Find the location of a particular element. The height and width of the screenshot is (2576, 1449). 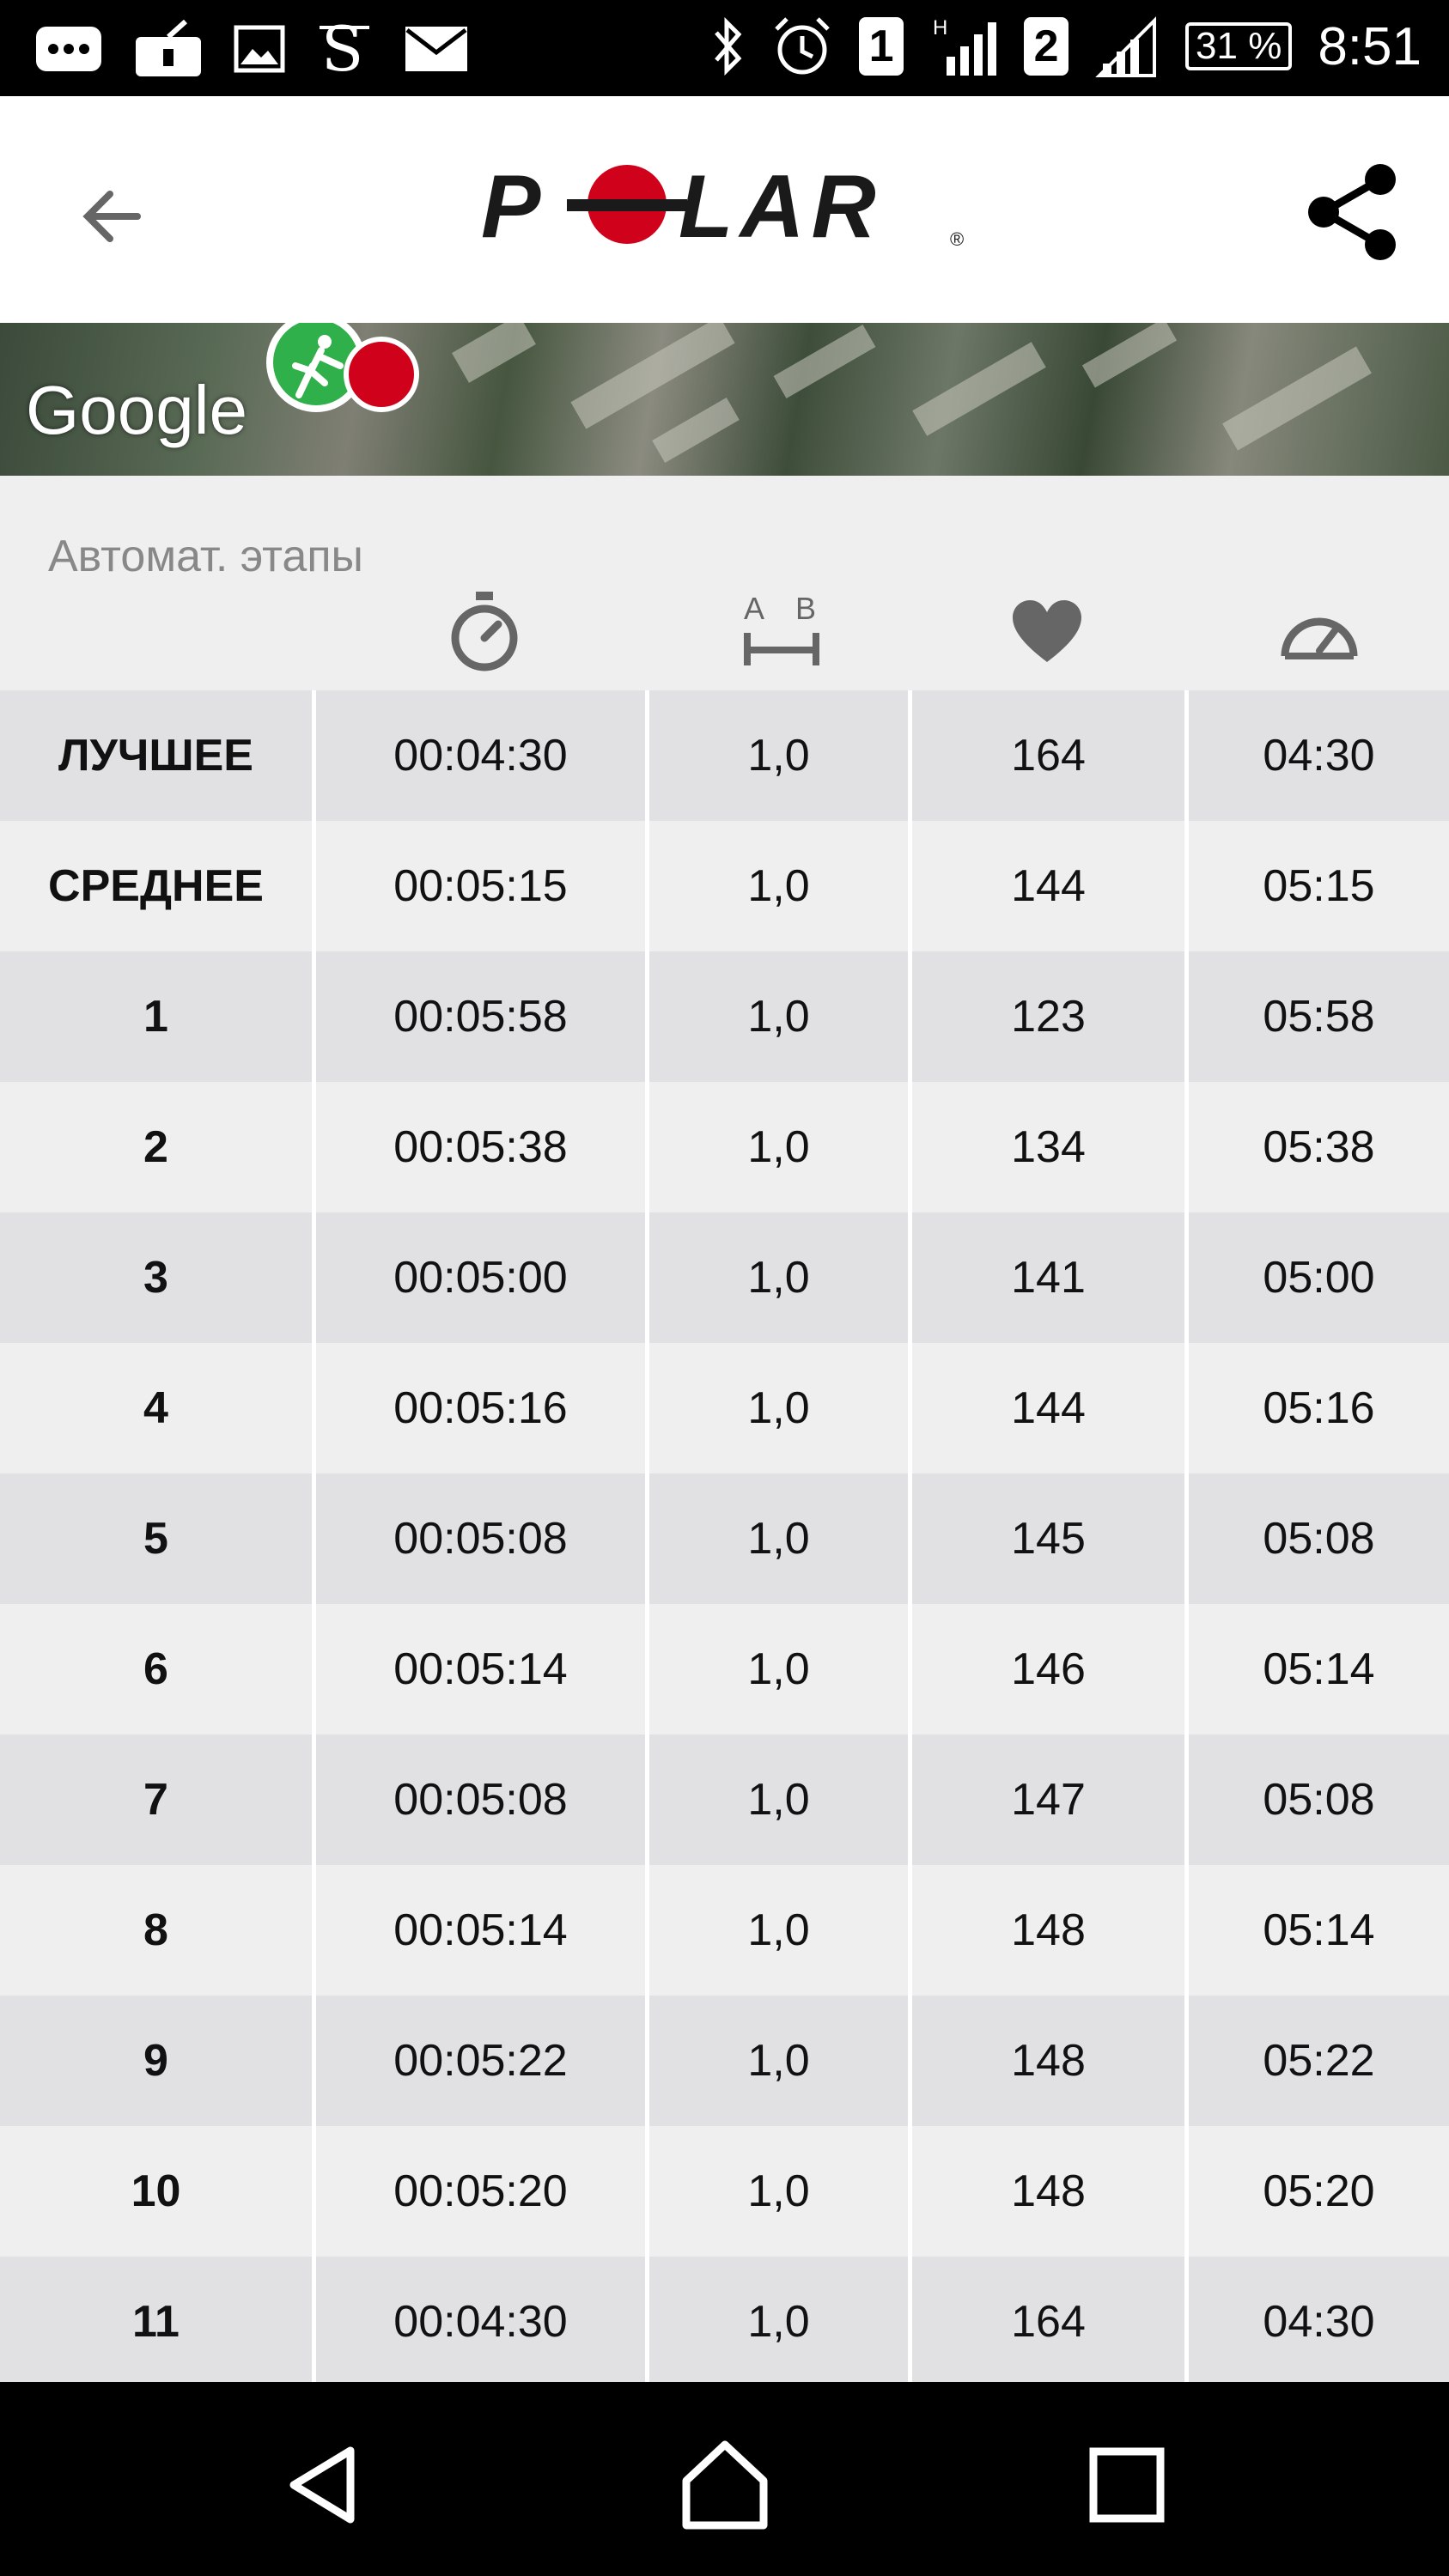

table-row: 5 00:05:08 1,0 145 05:08 is located at coordinates (724, 1539).